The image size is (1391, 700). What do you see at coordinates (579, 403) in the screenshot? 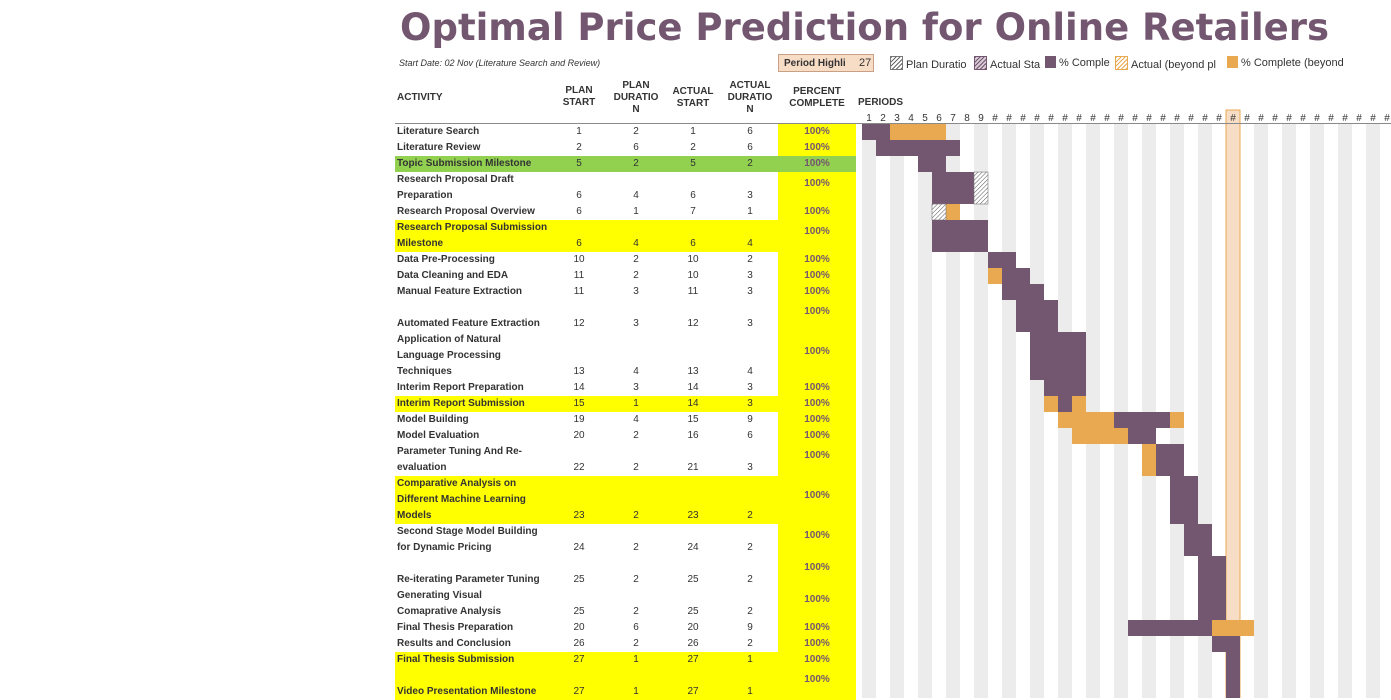
I see `plan-start-cell: 15` at bounding box center [579, 403].